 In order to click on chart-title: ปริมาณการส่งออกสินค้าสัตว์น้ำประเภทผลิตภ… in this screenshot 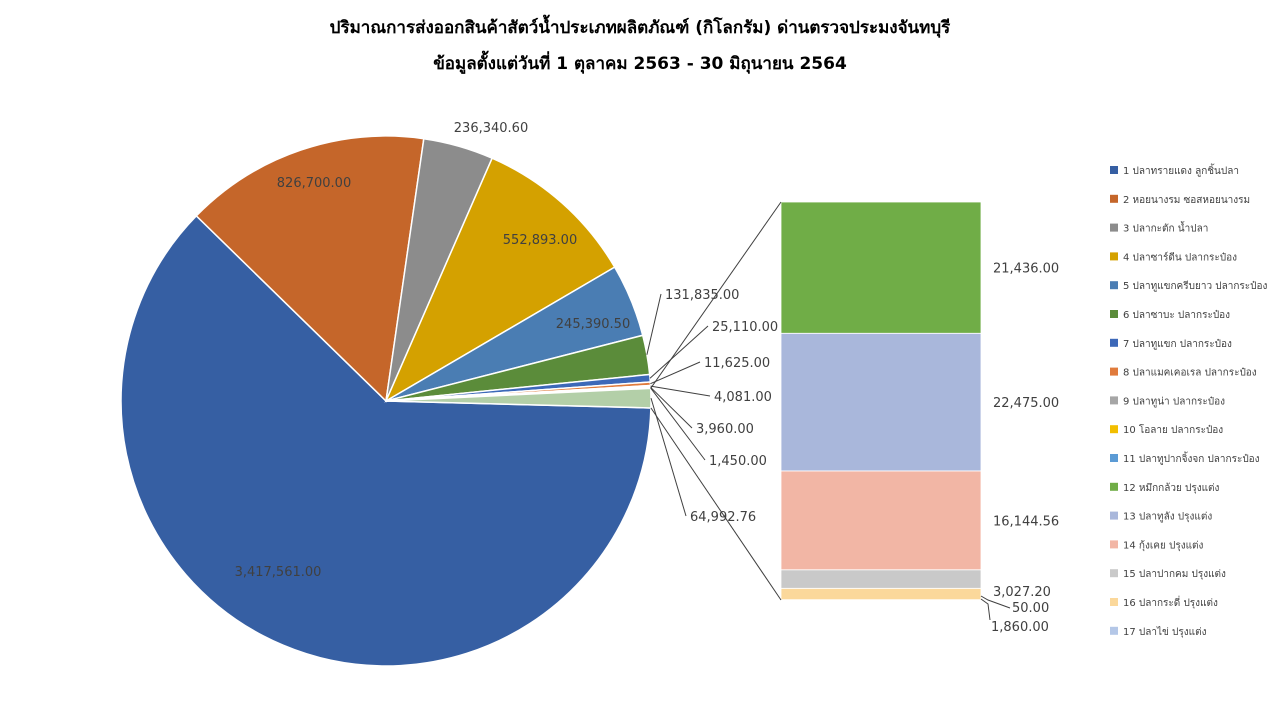, I will do `click(640, 28)`.